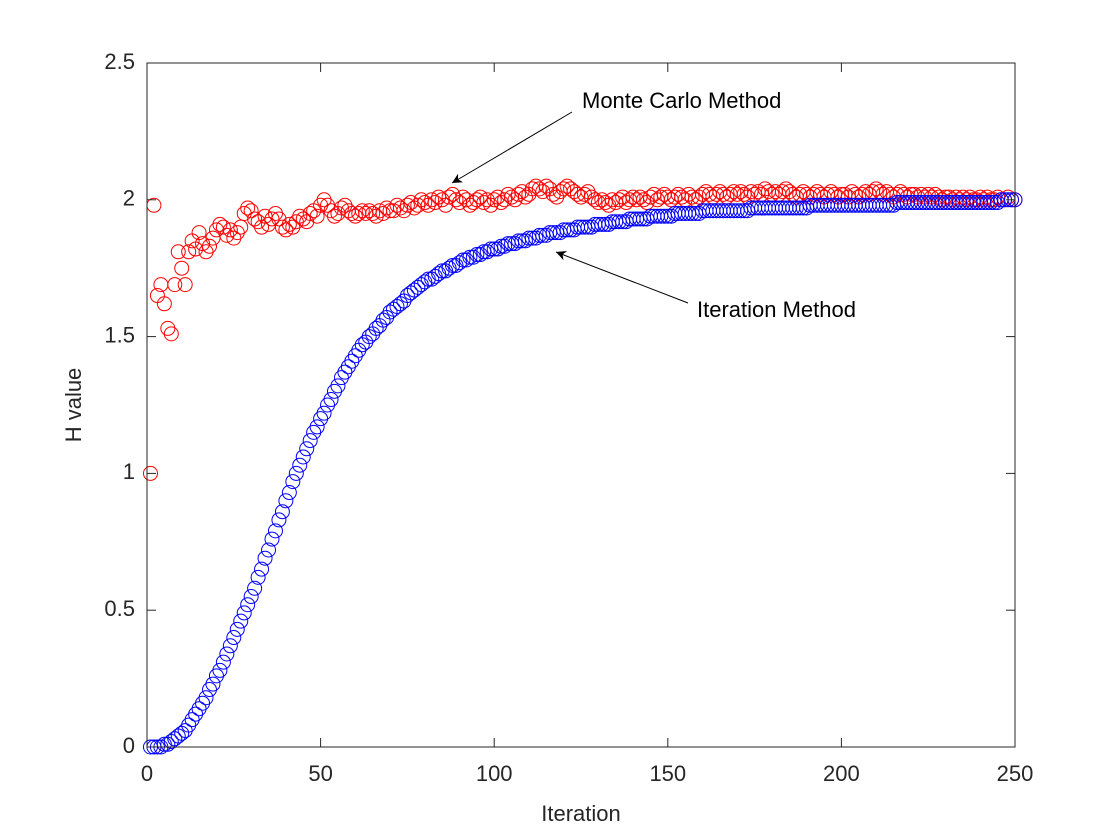 The image size is (1120, 840). Describe the element at coordinates (320, 773) in the screenshot. I see `x-tick-label: 50` at that location.